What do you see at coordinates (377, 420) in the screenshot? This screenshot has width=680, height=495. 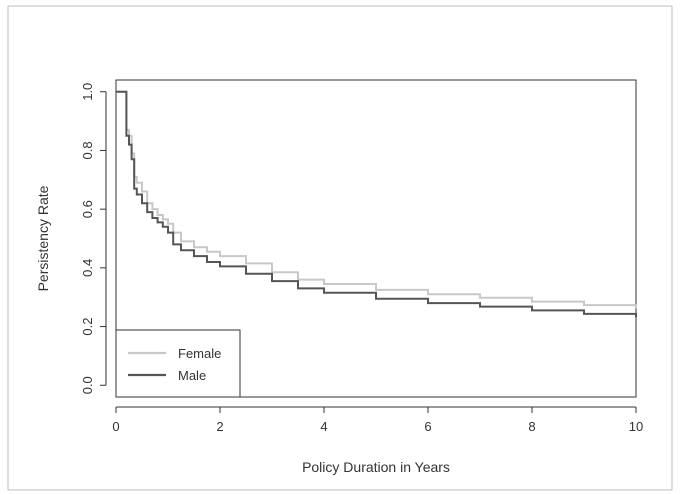 I see `x-axis: 0 2 4 6 8 10` at bounding box center [377, 420].